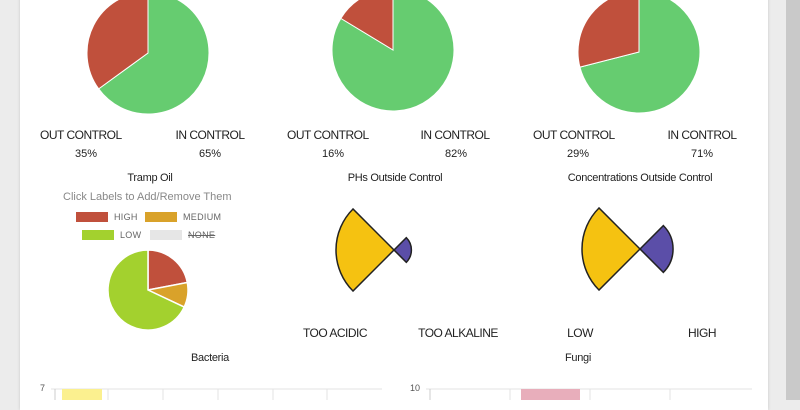 The image size is (800, 410). I want to click on ph-label-acidic: TOO ACIDIC, so click(335, 333).